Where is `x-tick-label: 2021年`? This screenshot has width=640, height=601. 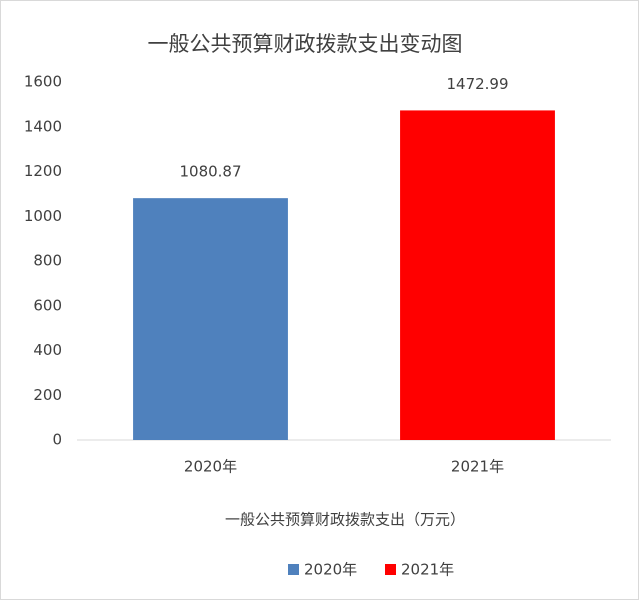
x-tick-label: 2021年 is located at coordinates (477, 467).